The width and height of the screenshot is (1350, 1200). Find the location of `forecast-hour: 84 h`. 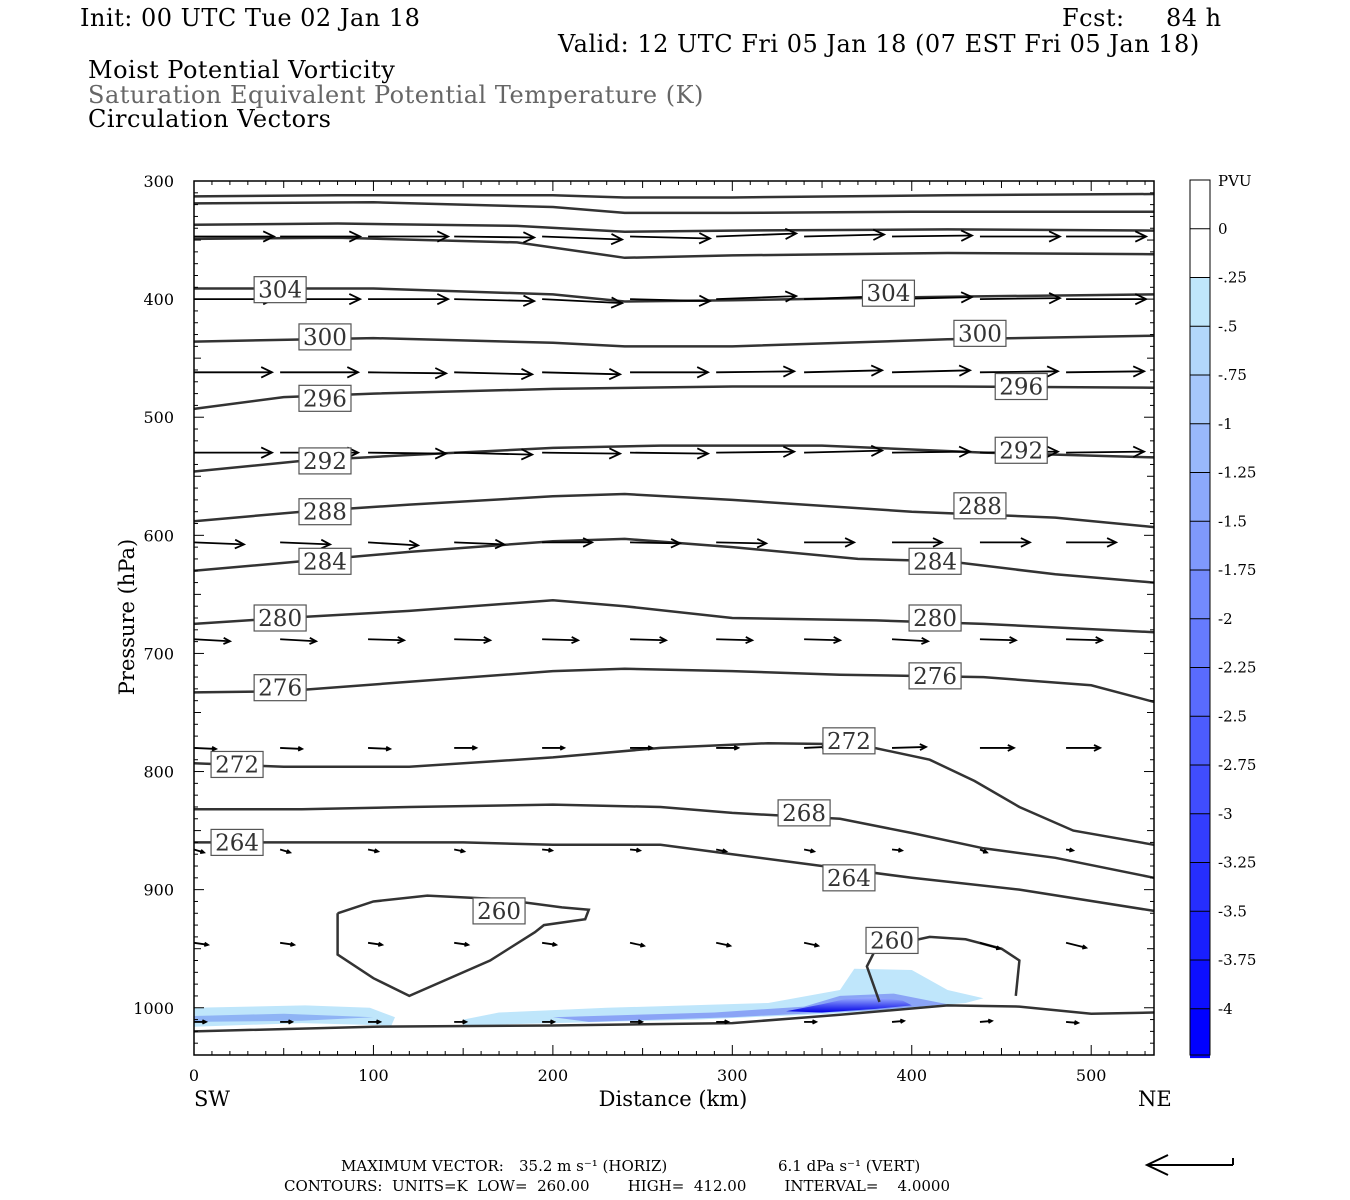

forecast-hour: 84 h is located at coordinates (1194, 18).